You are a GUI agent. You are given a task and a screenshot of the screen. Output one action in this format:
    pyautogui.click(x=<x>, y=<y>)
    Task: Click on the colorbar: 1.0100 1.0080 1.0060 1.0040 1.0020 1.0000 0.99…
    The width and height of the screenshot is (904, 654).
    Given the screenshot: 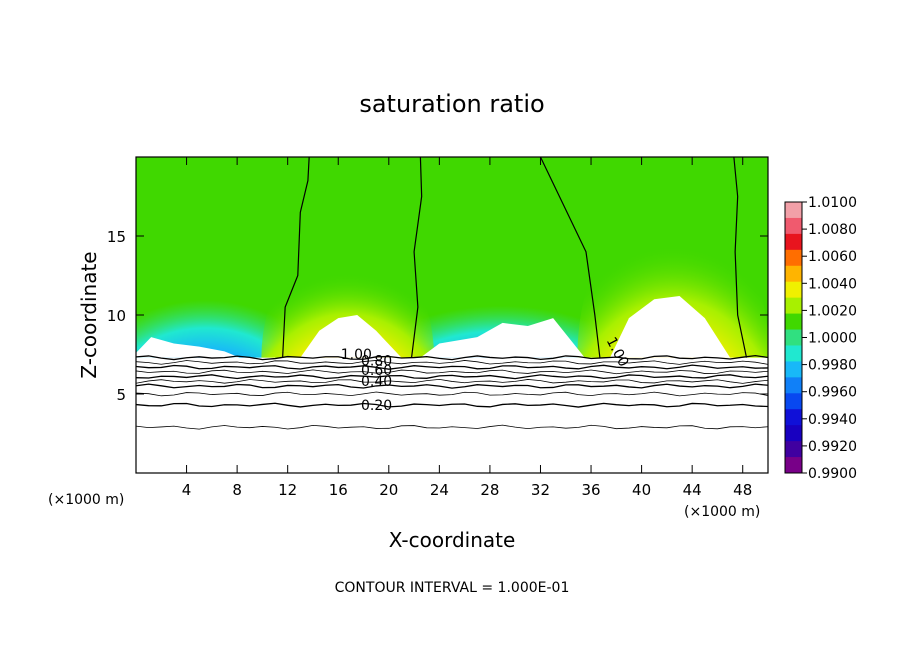 What is the action you would take?
    pyautogui.click(x=820, y=338)
    